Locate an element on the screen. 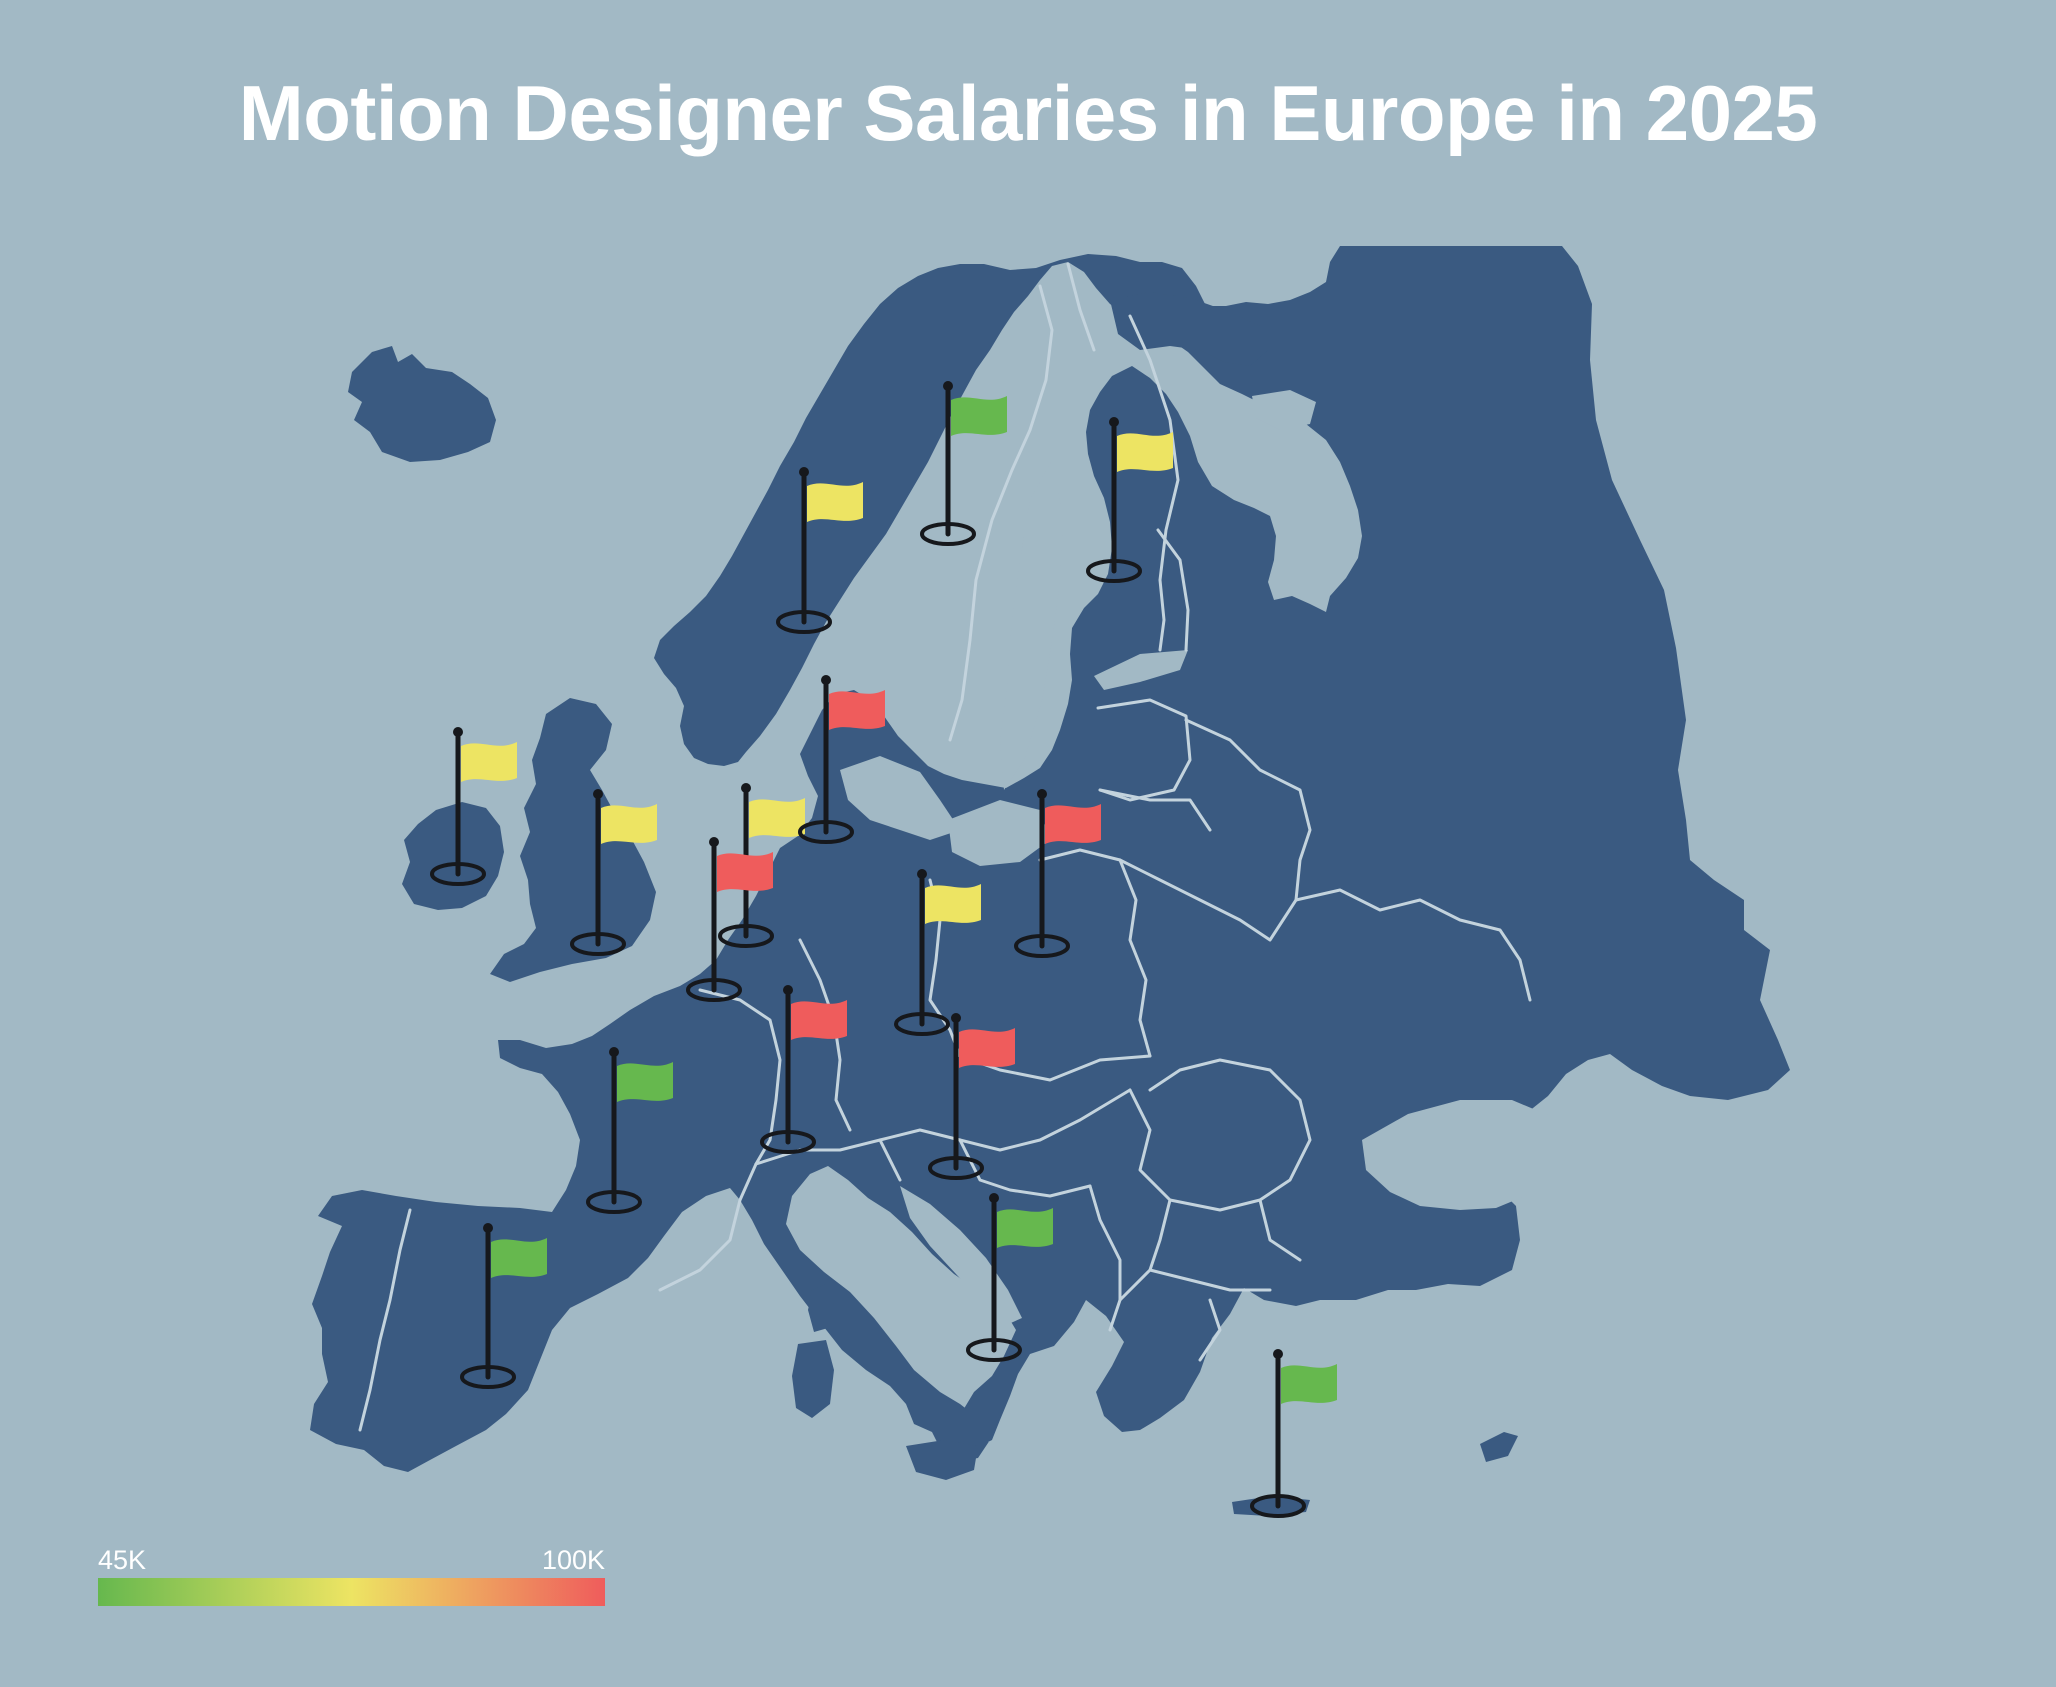 The image size is (2056, 1687). flag-marker-italy is located at coordinates (1009, 1277).